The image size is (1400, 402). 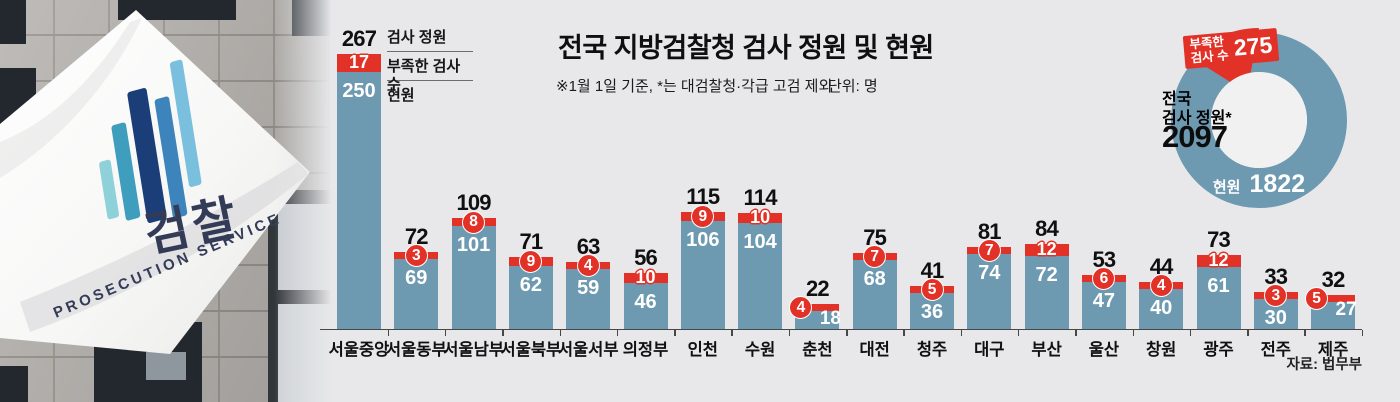 What do you see at coordinates (416, 278) in the screenshot?
I see `bar-current-label: 69` at bounding box center [416, 278].